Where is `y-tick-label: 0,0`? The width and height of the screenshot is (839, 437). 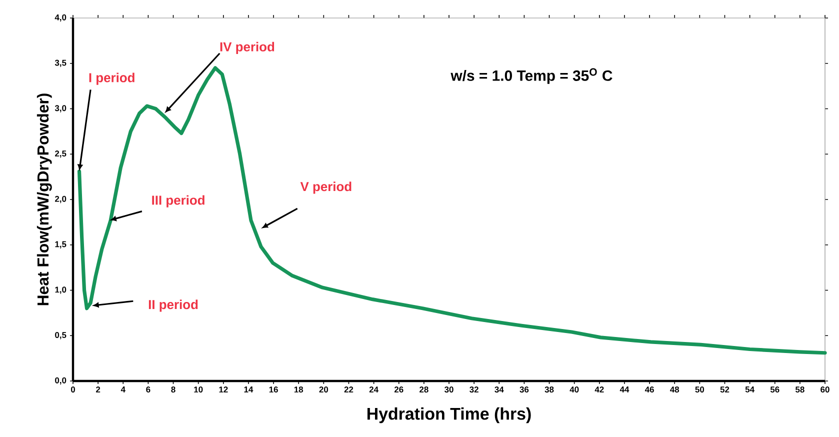
y-tick-label: 0,0 is located at coordinates (60, 381).